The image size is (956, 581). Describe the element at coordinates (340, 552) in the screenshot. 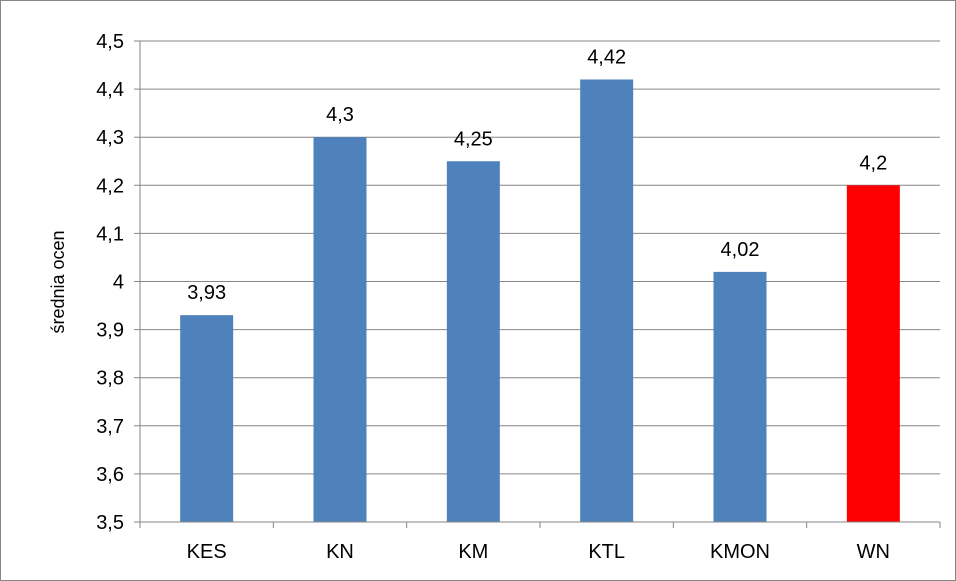

I see `x-tick-label: KN` at that location.